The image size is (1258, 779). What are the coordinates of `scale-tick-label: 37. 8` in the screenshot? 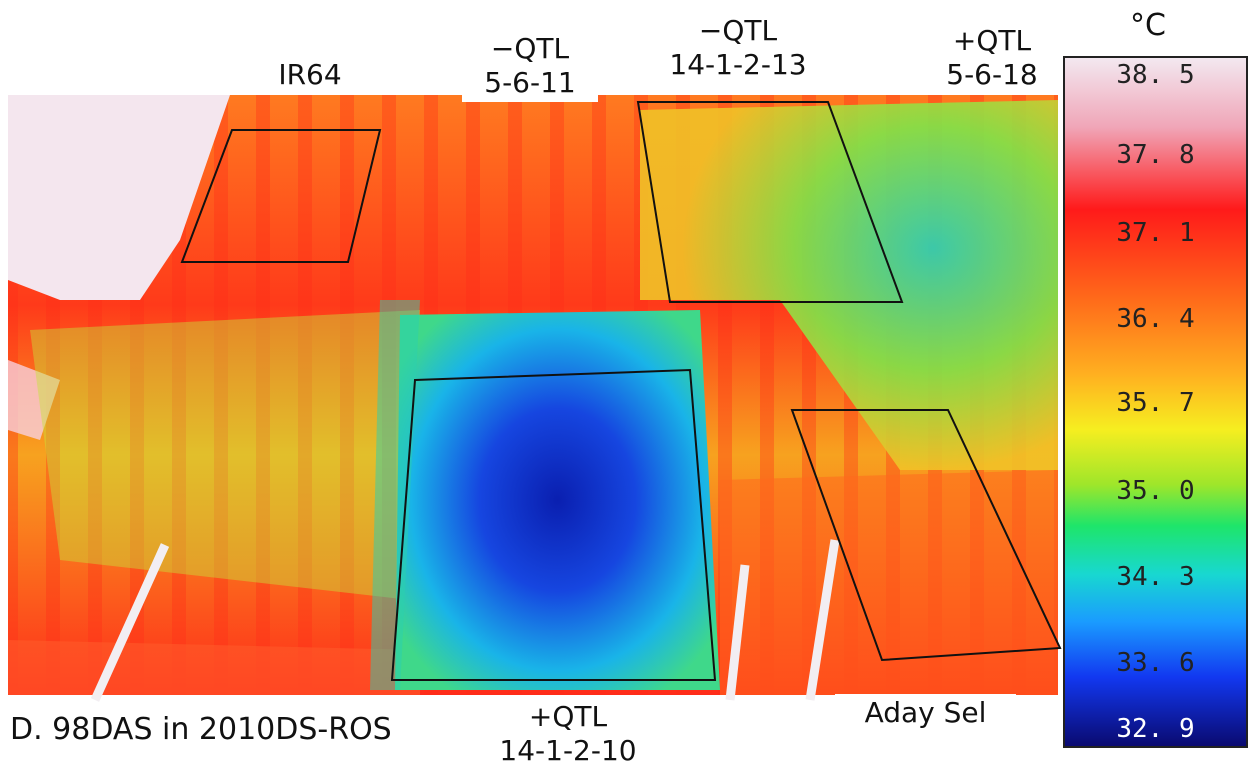 It's located at (1155, 155).